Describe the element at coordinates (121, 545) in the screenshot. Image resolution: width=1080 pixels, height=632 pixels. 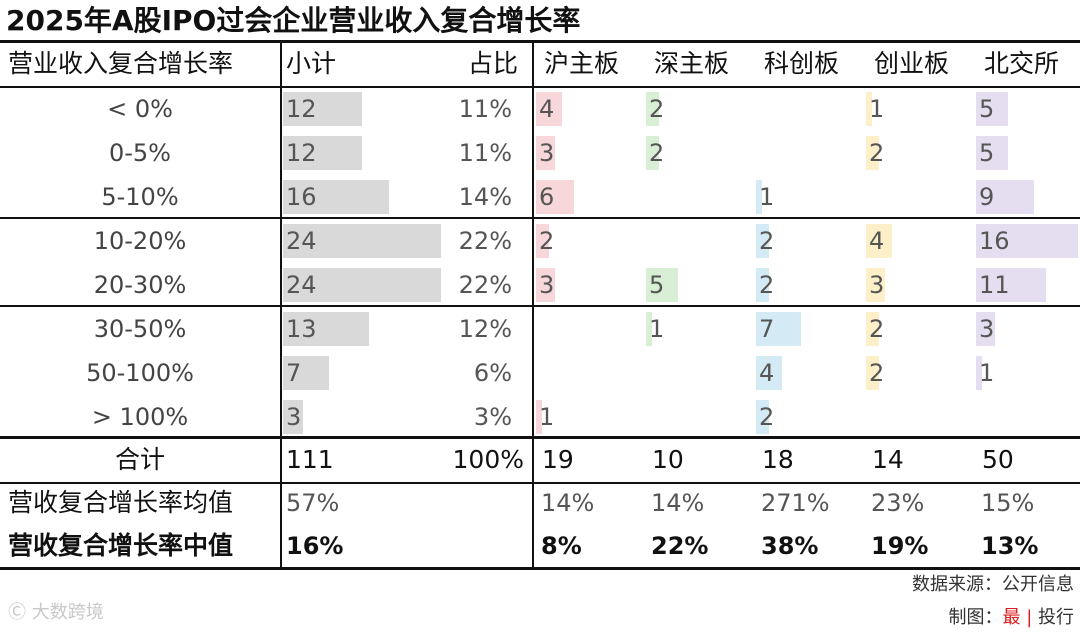
I see `median-label: 营收复合增长率中值` at that location.